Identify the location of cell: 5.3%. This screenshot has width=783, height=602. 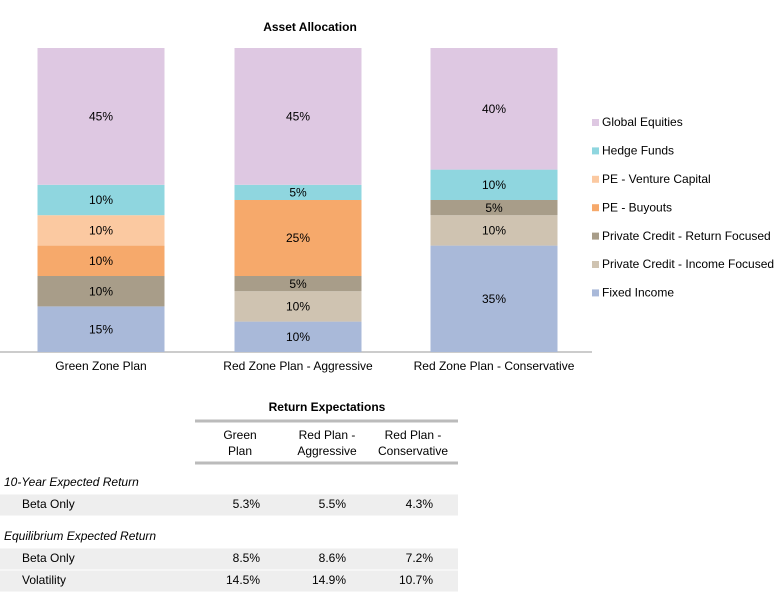
(247, 504).